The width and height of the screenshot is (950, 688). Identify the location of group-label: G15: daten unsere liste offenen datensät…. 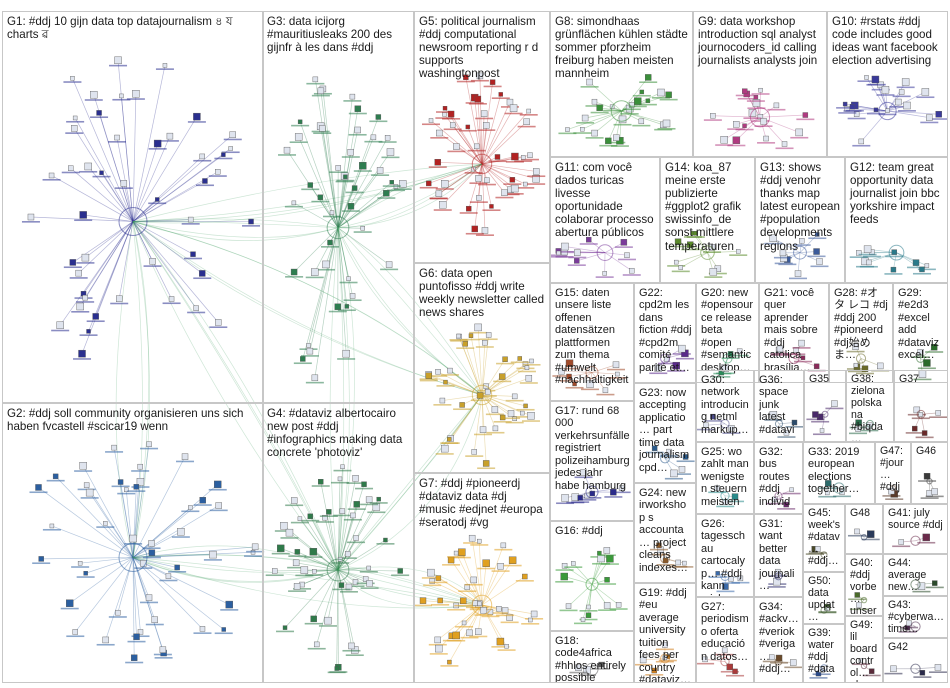
(592, 336).